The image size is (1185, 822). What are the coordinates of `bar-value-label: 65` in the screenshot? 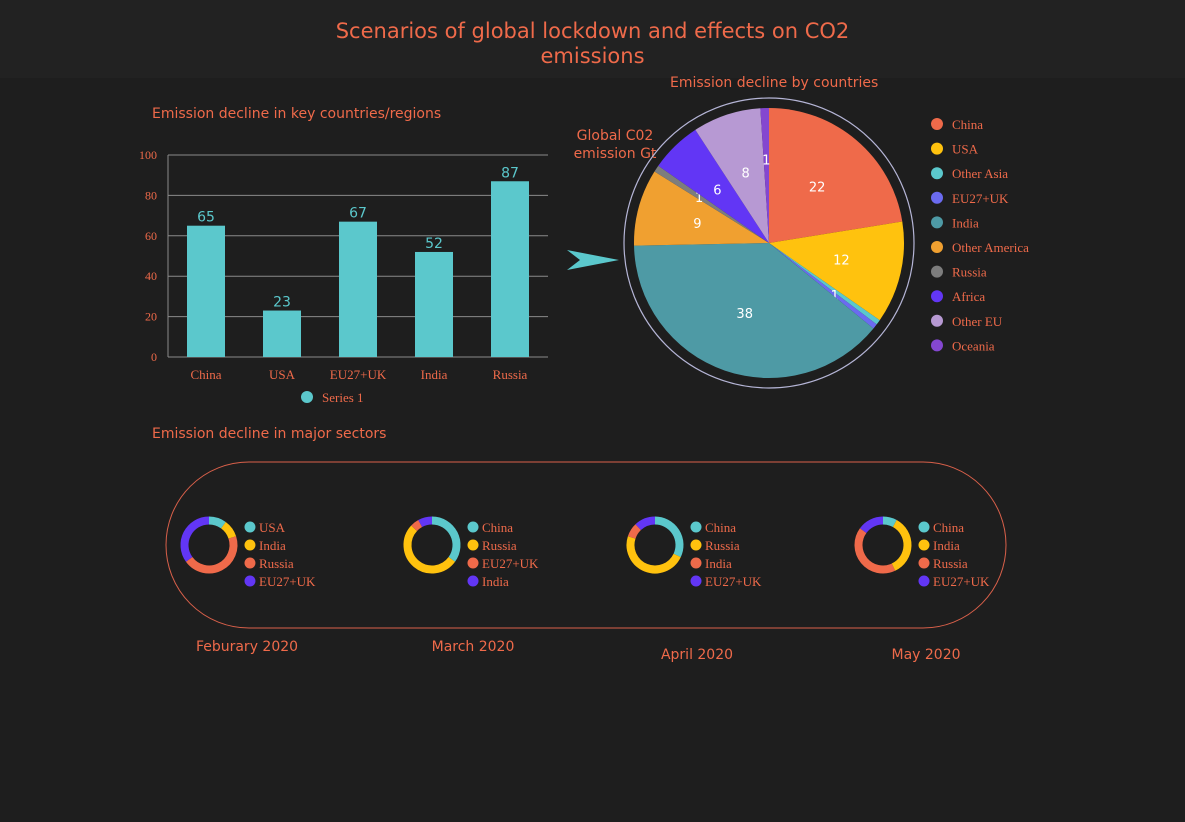 It's located at (206, 218).